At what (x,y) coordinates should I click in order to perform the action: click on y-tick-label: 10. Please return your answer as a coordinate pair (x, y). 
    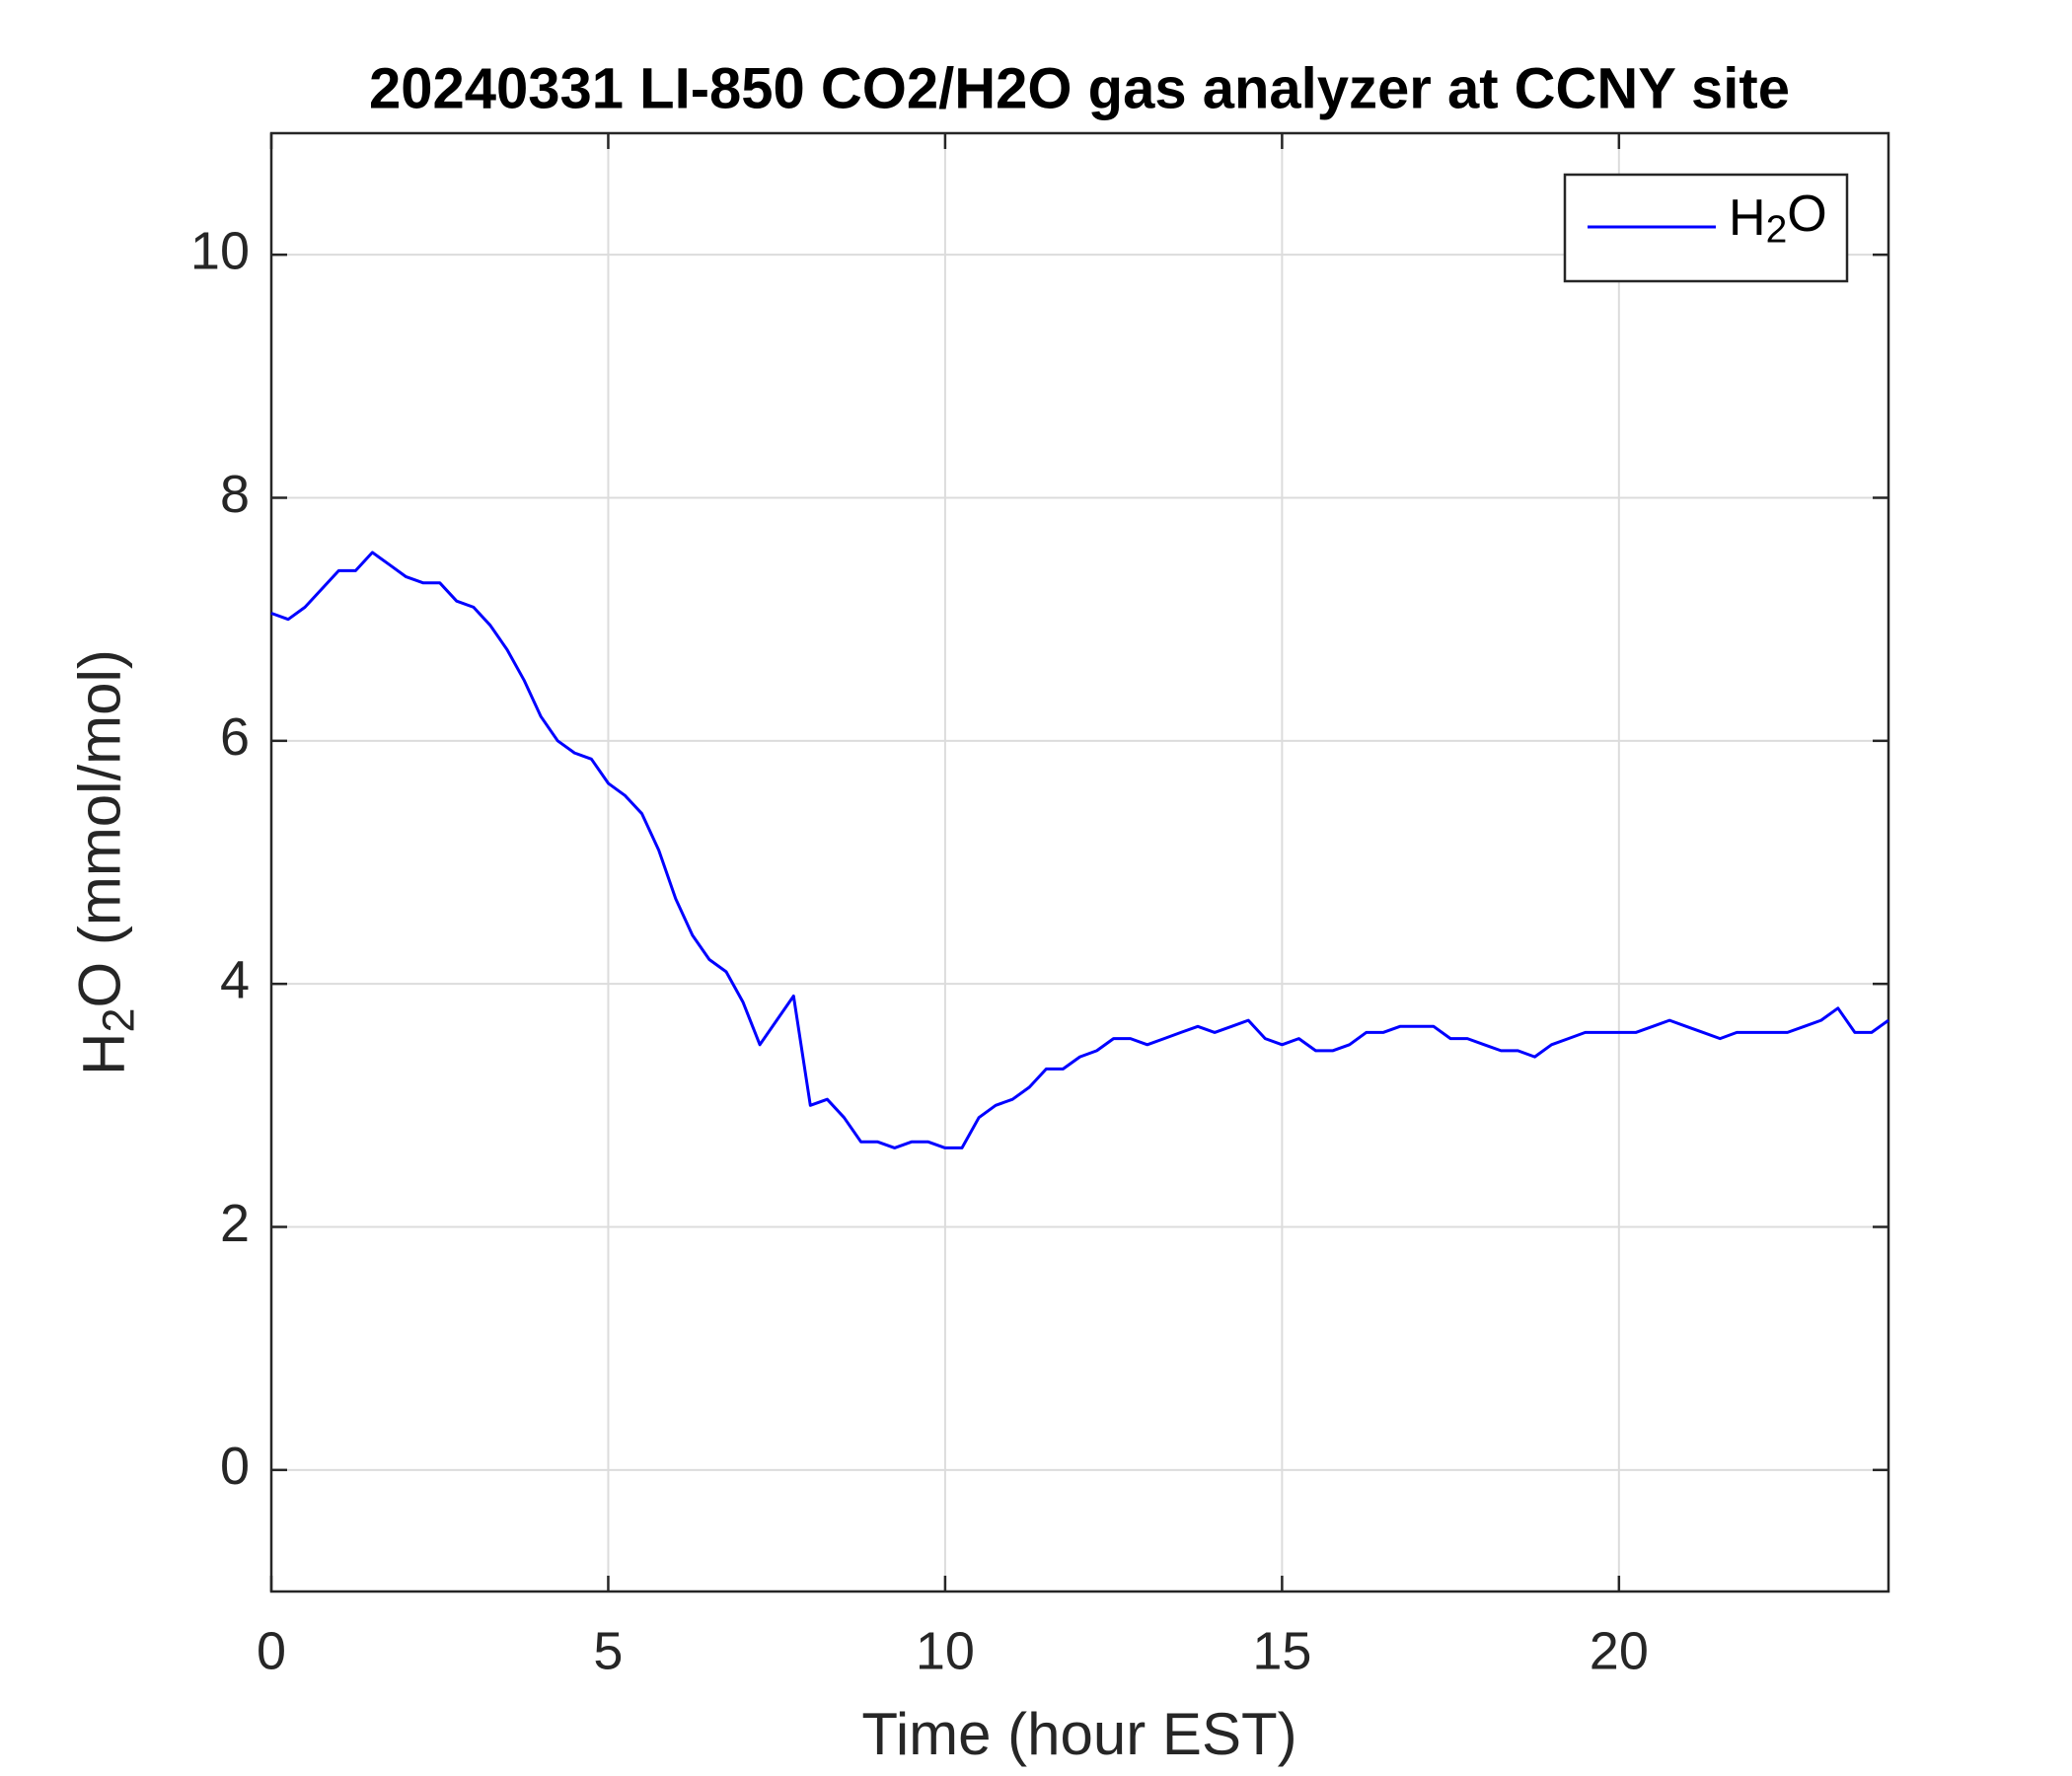
    Looking at the image, I should click on (220, 251).